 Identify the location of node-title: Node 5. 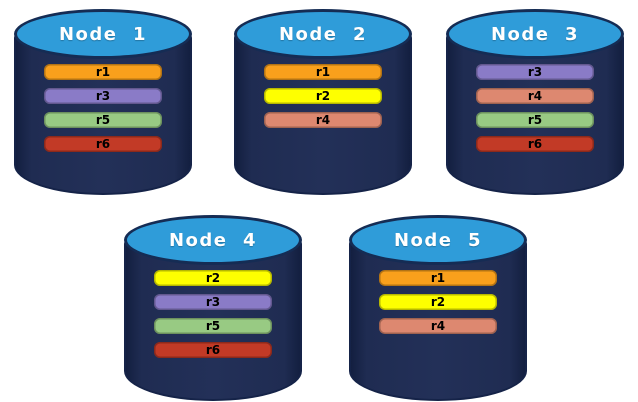
(438, 240).